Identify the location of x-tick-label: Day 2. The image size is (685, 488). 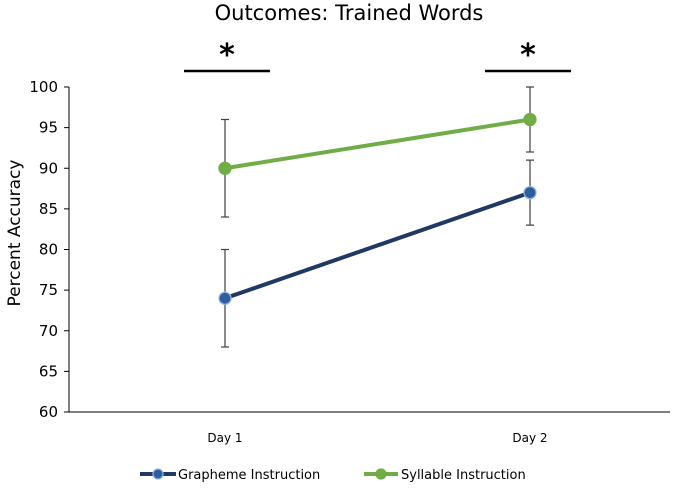
(529, 438).